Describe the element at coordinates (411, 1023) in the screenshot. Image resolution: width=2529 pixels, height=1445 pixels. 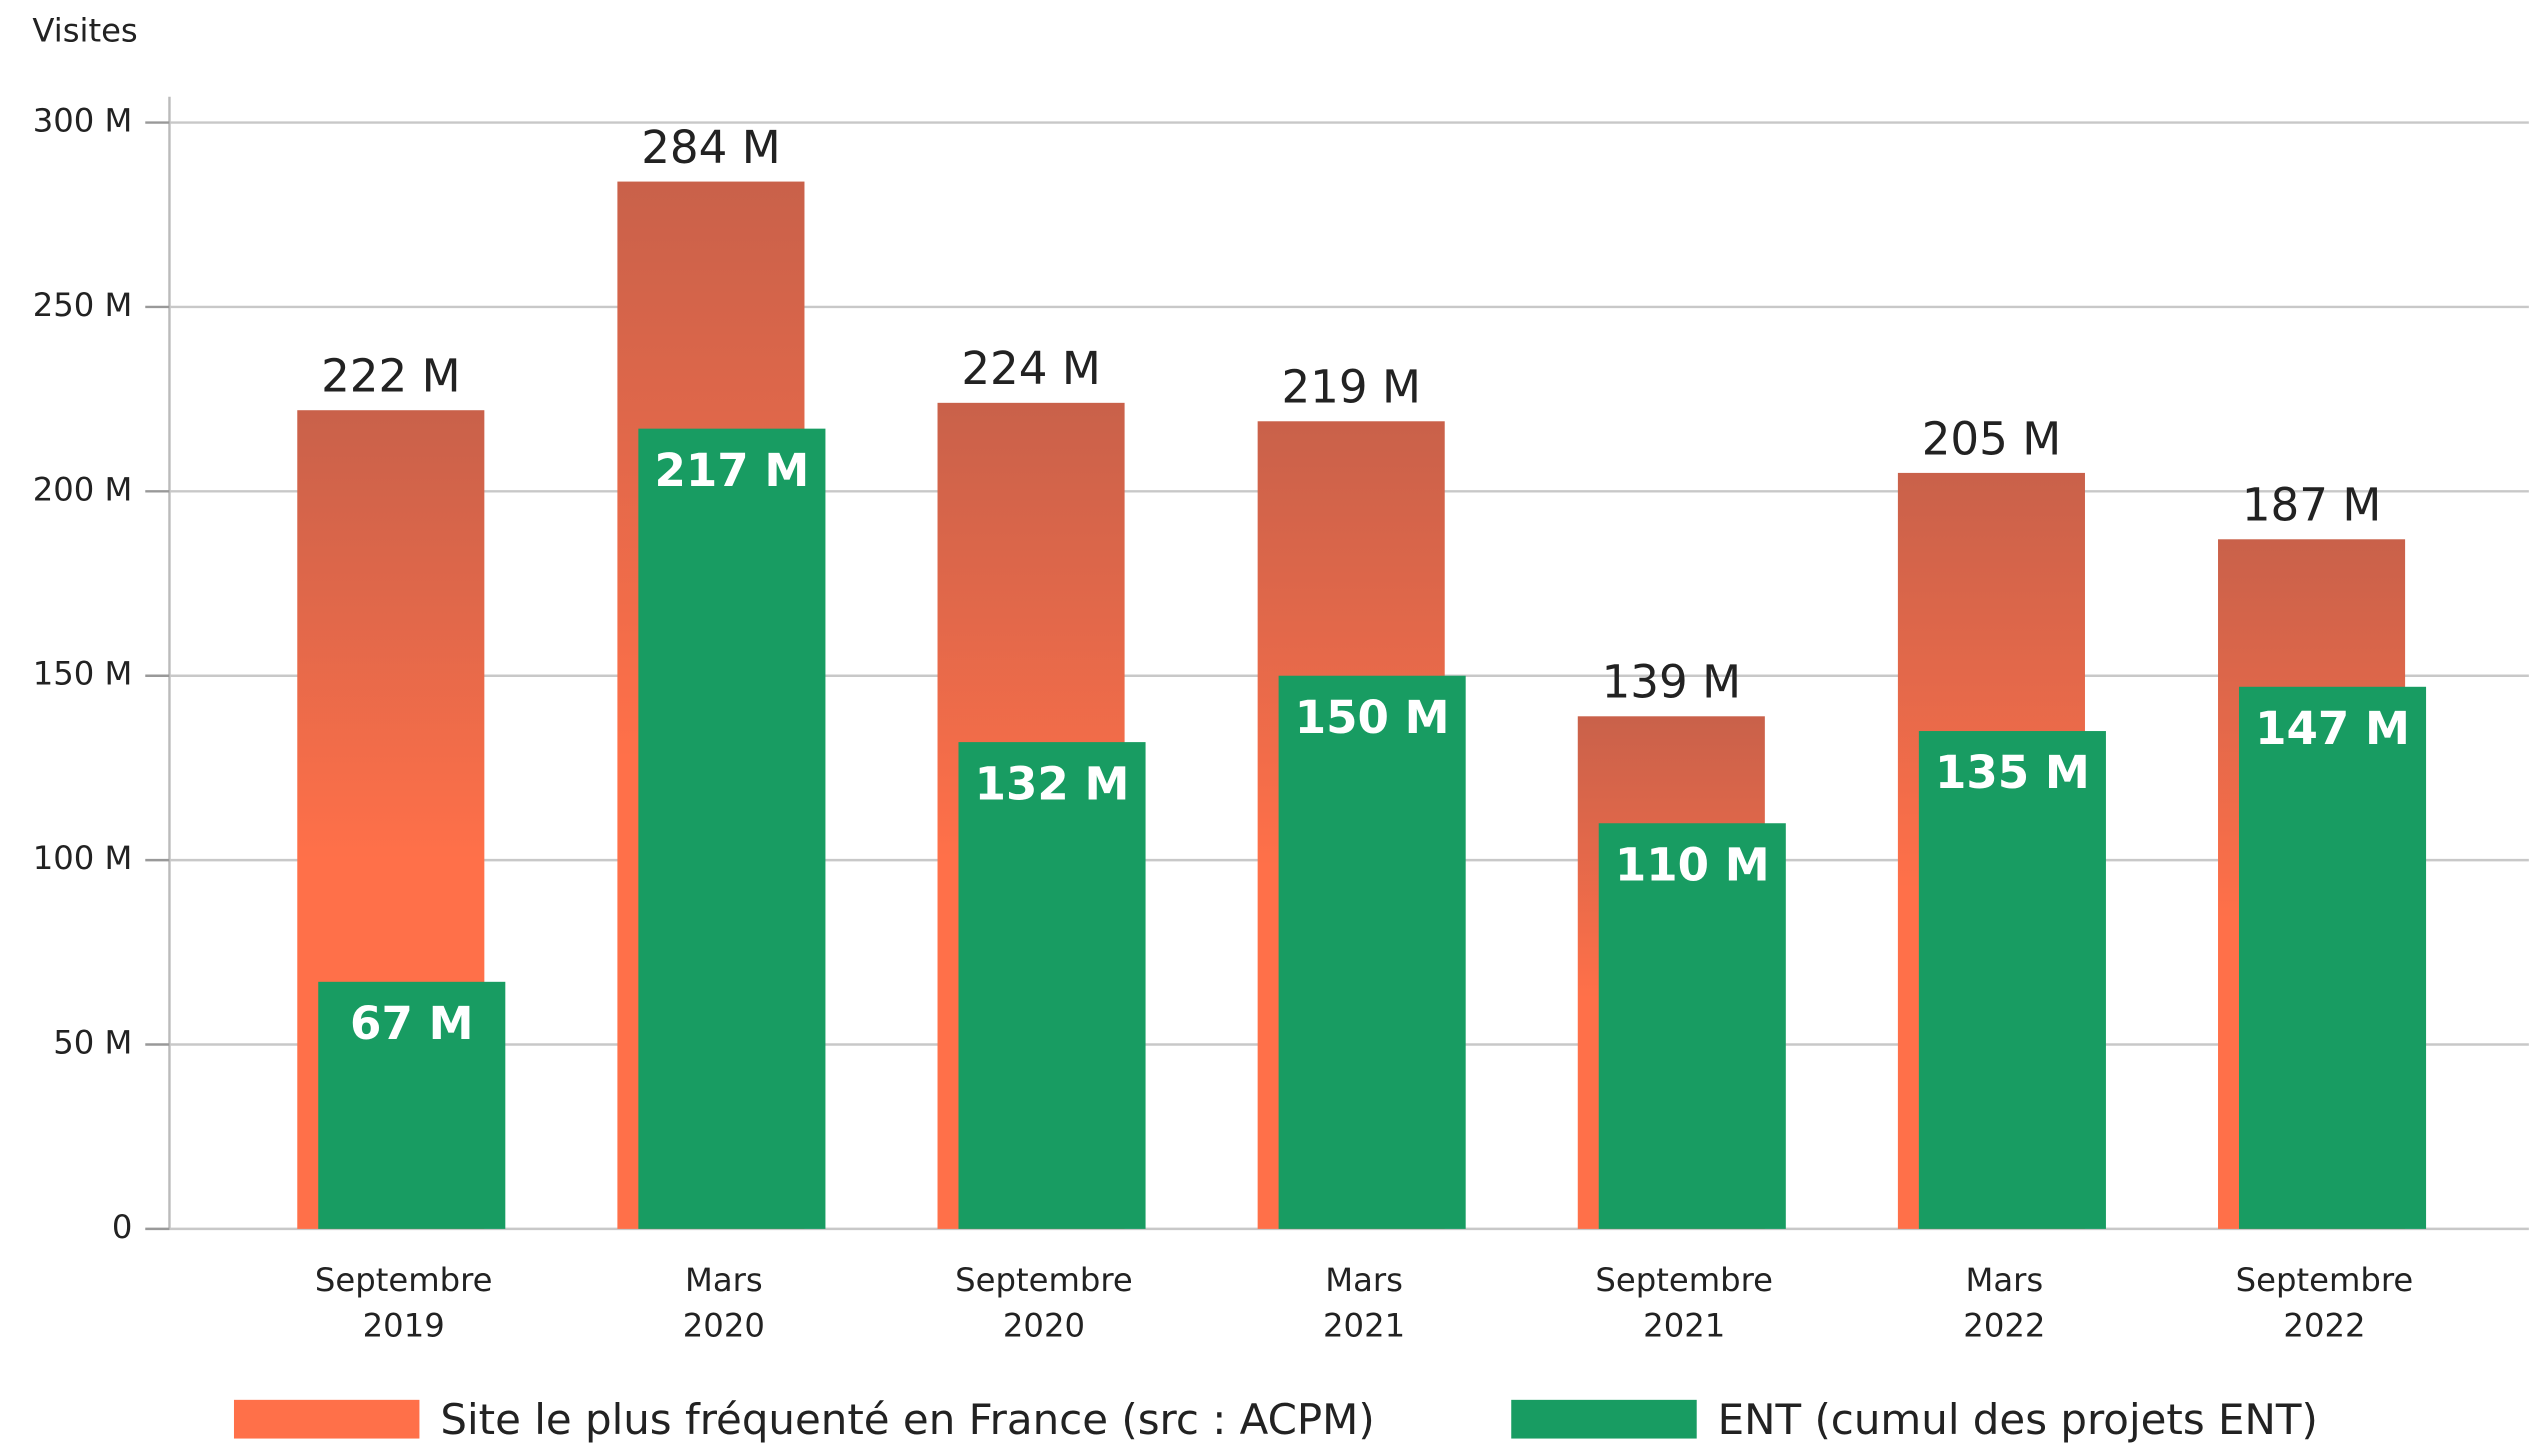
I see `value-label: 67 M` at that location.